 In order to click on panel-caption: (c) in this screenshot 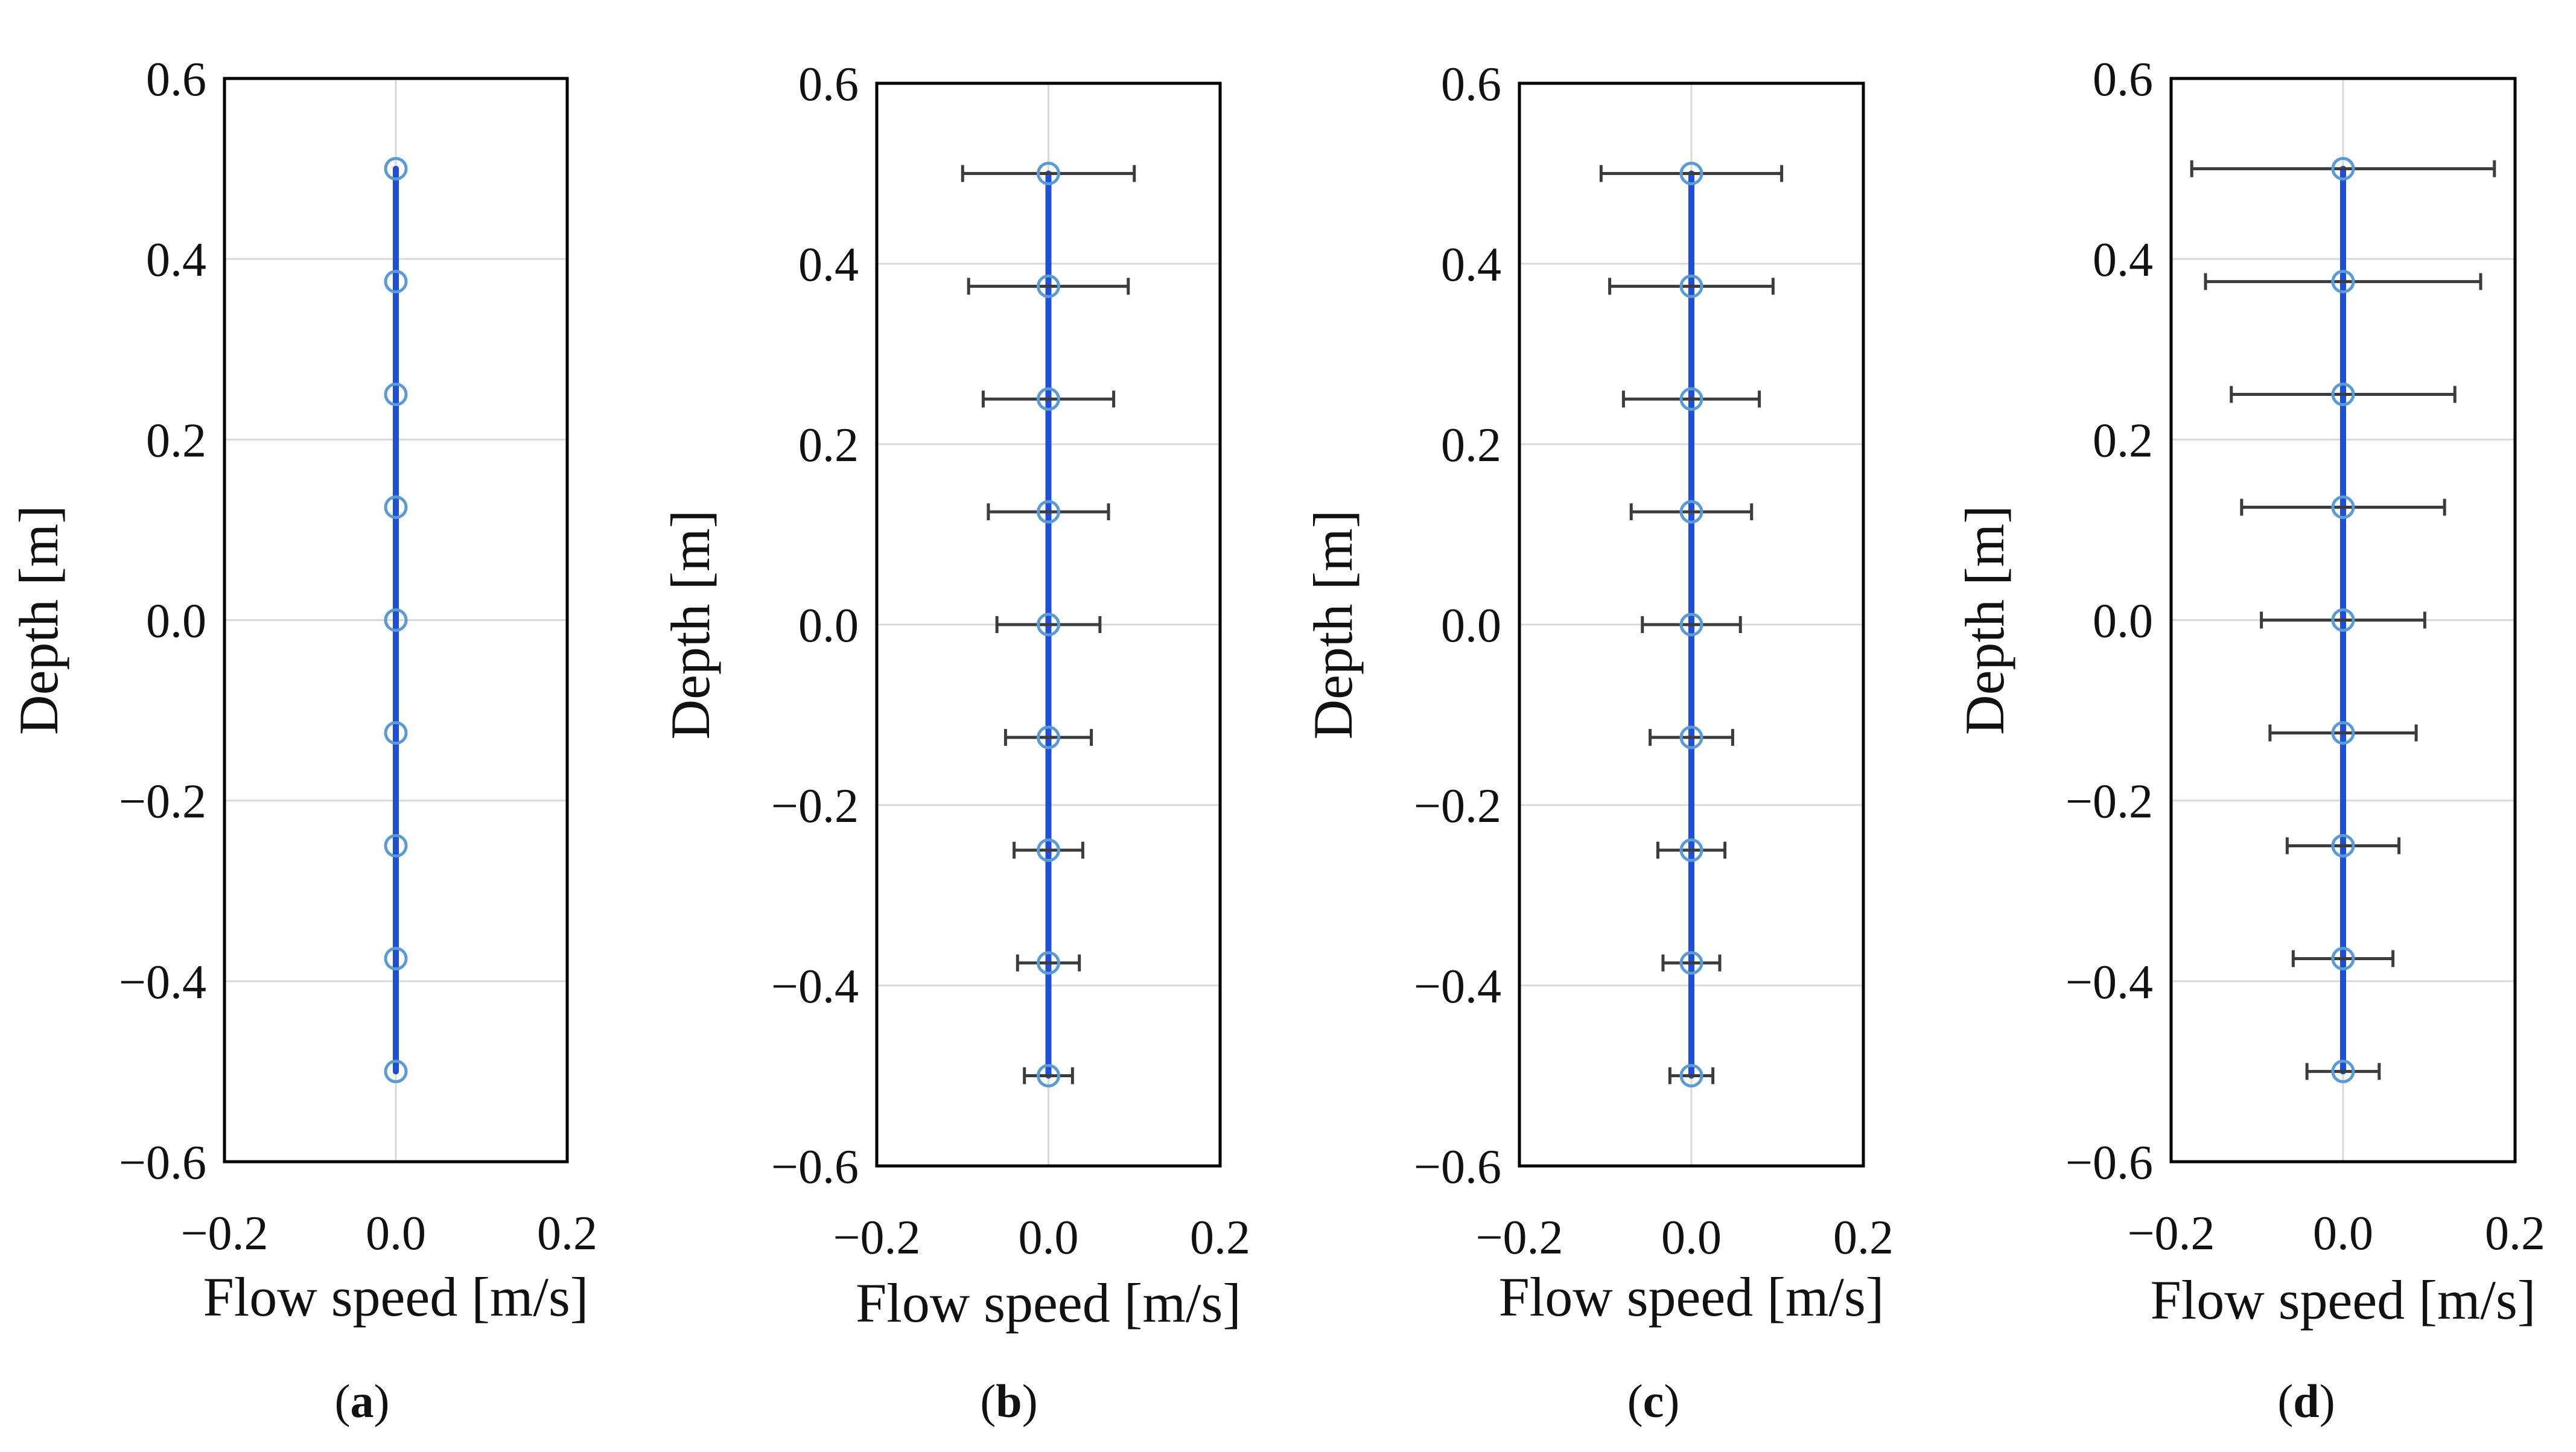, I will do `click(1654, 1401)`.